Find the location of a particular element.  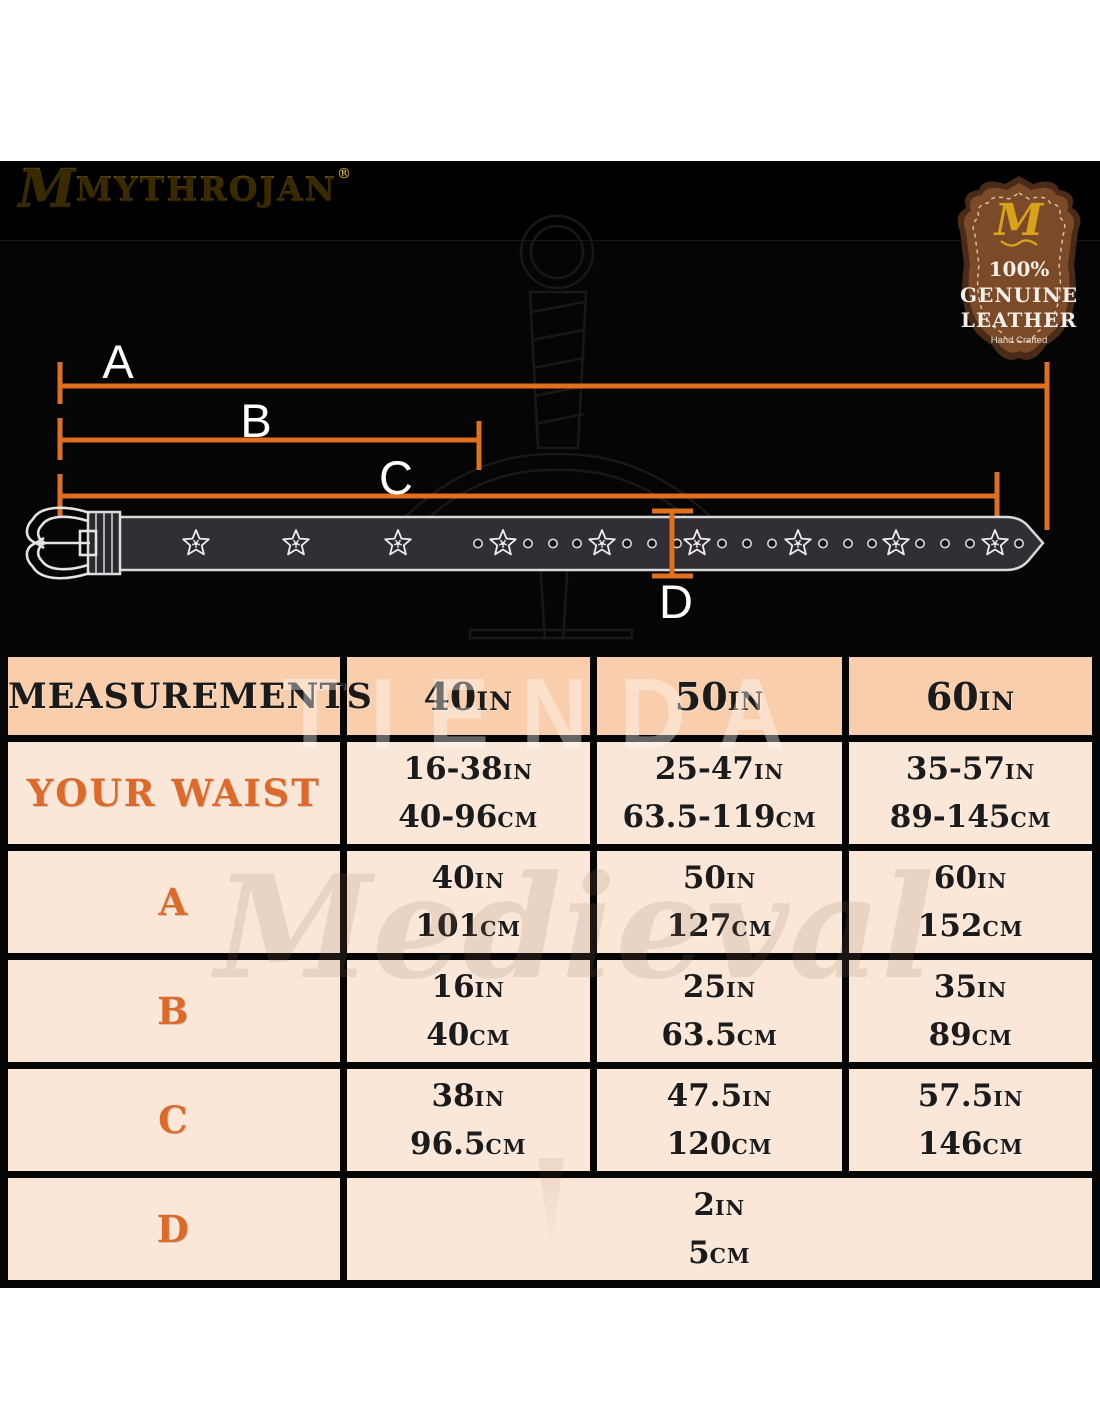

header-size-60: 60IN is located at coordinates (971, 695).